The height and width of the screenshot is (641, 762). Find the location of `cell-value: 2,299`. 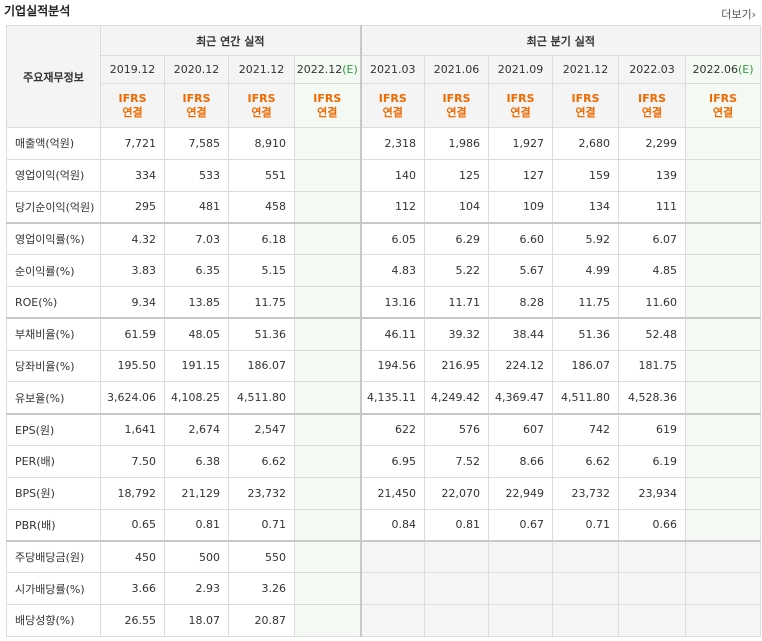

cell-value: 2,299 is located at coordinates (652, 143).